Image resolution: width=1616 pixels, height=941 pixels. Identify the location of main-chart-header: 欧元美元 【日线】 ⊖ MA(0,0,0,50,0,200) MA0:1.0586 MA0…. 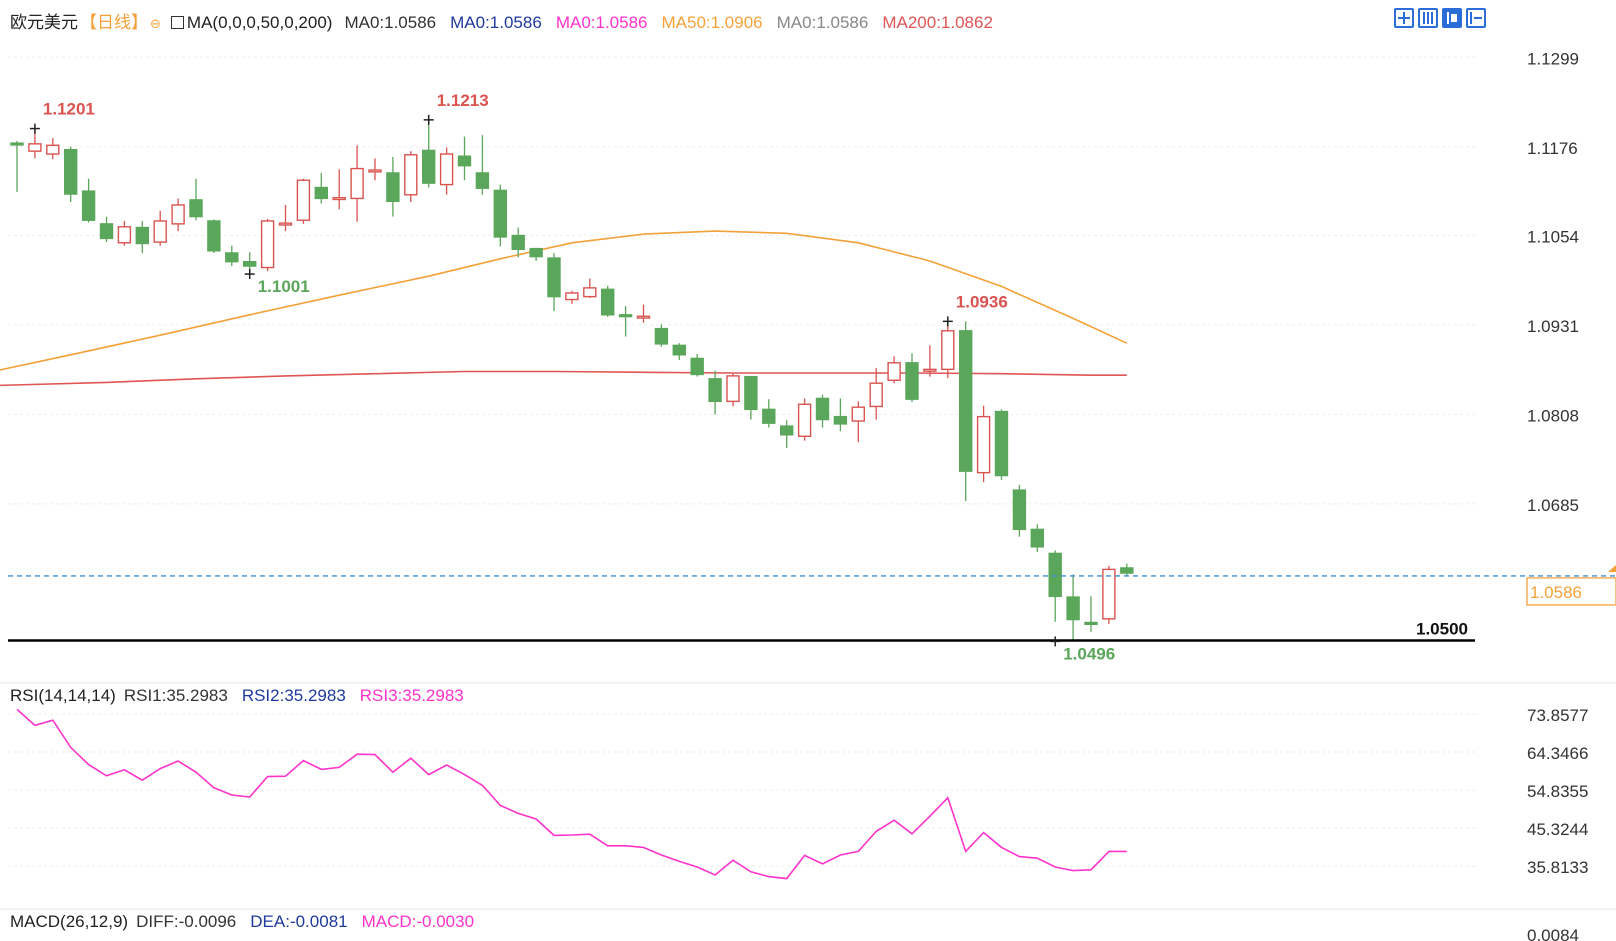
(508, 20).